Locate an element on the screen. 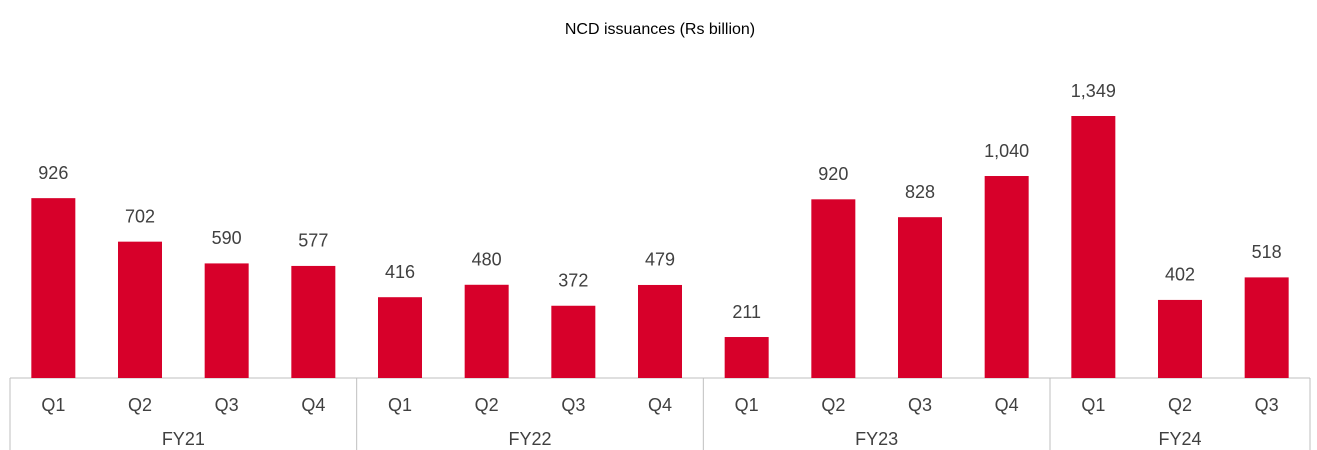  data-label: 416 is located at coordinates (400, 272).